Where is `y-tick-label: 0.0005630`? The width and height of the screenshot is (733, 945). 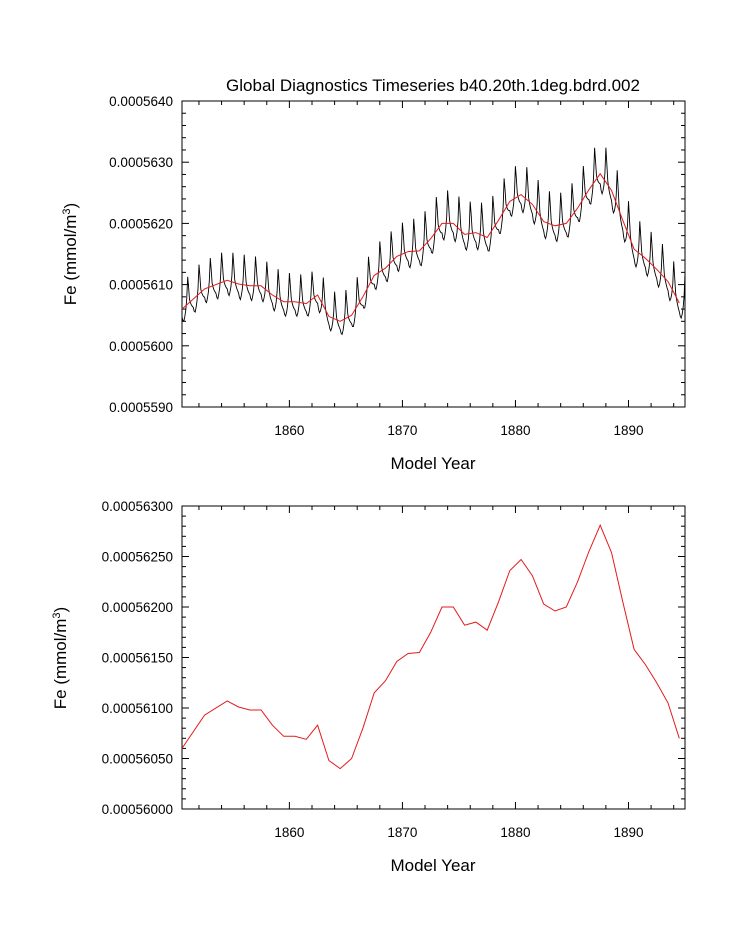
y-tick-label: 0.0005630 is located at coordinates (141, 162).